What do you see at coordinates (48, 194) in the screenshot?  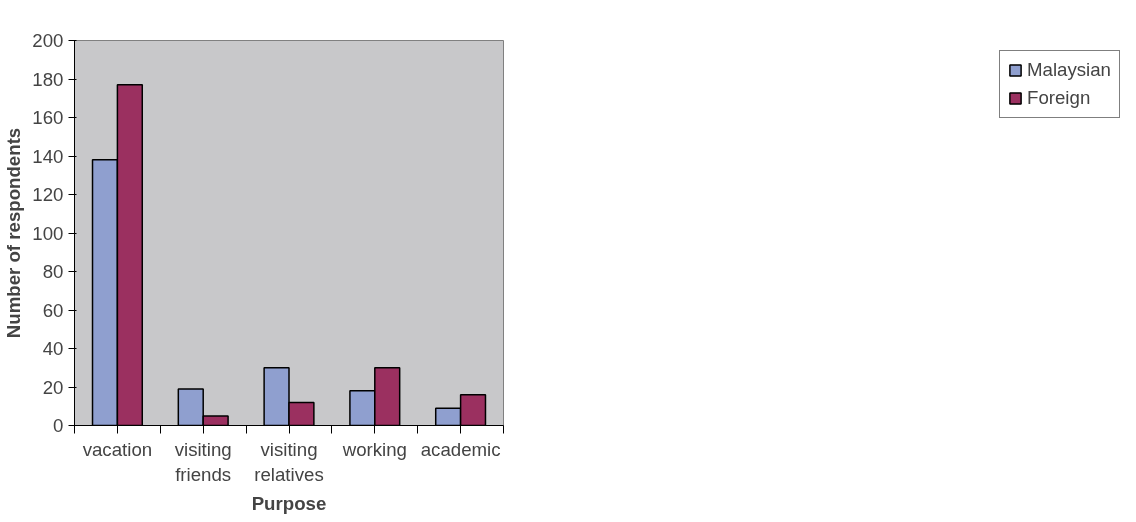 I see `y-tick-label: 120` at bounding box center [48, 194].